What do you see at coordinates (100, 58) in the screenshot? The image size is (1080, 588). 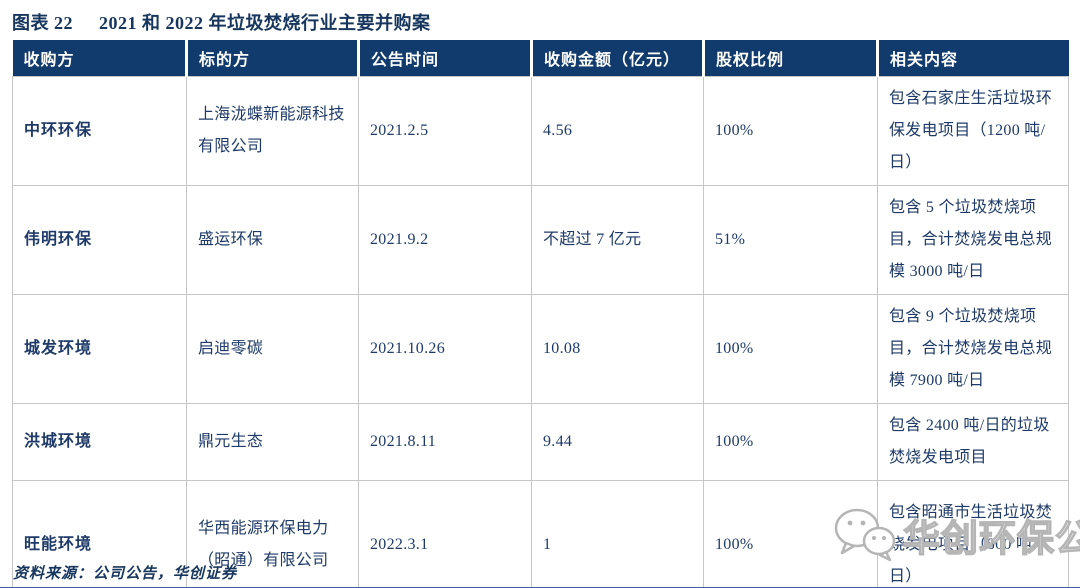 I see `col-header-acquirer: 收购方` at bounding box center [100, 58].